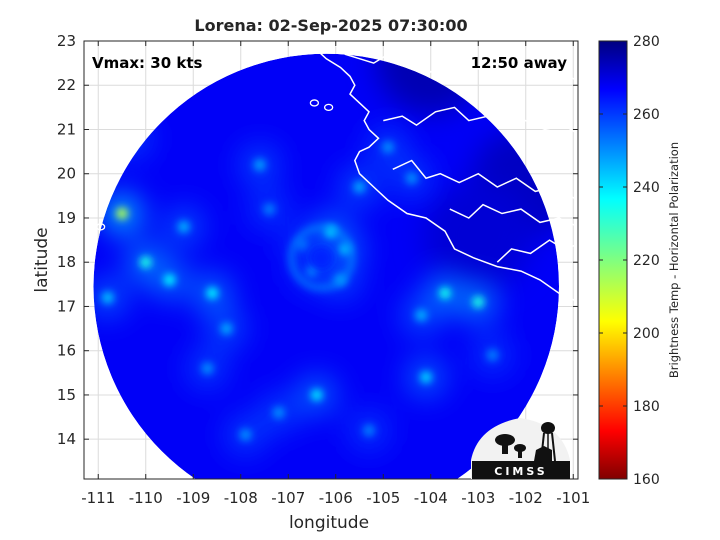 This screenshot has height=540, width=720. Describe the element at coordinates (646, 334) in the screenshot. I see `colorbar-tick-label: 200` at that location.